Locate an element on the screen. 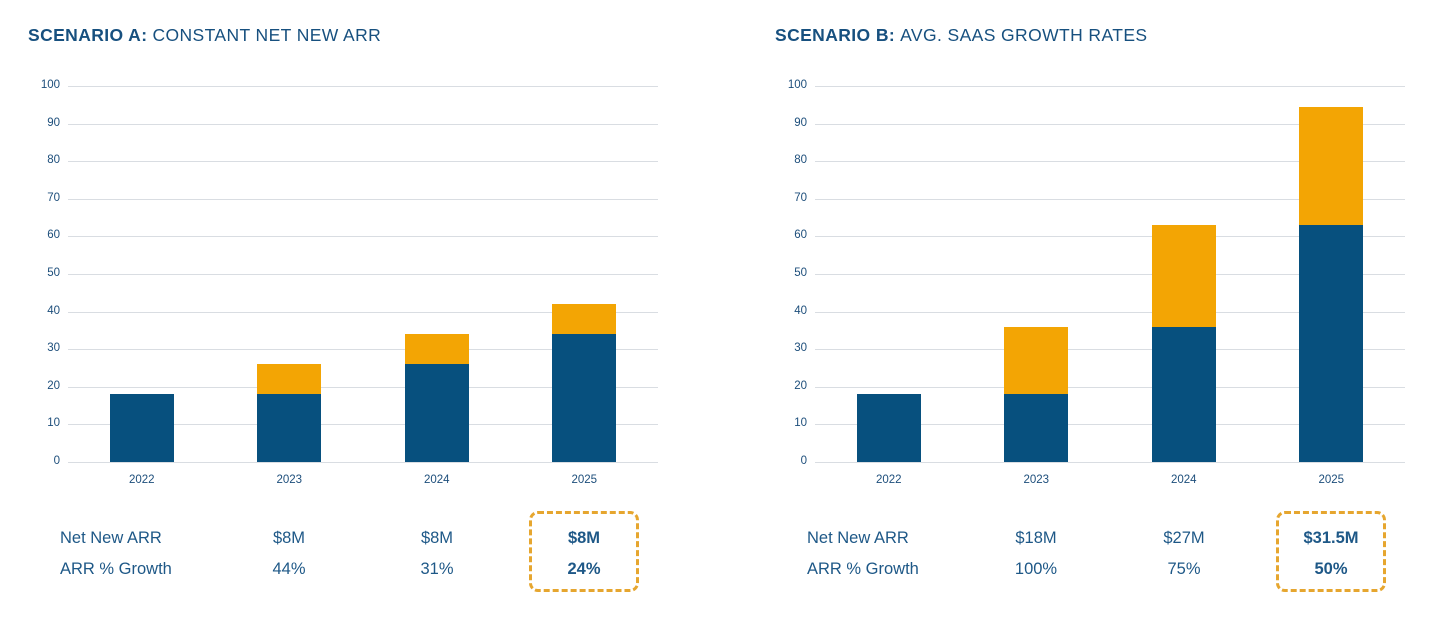 This screenshot has height=618, width=1438. x-axis-label: 2023 is located at coordinates (289, 480).